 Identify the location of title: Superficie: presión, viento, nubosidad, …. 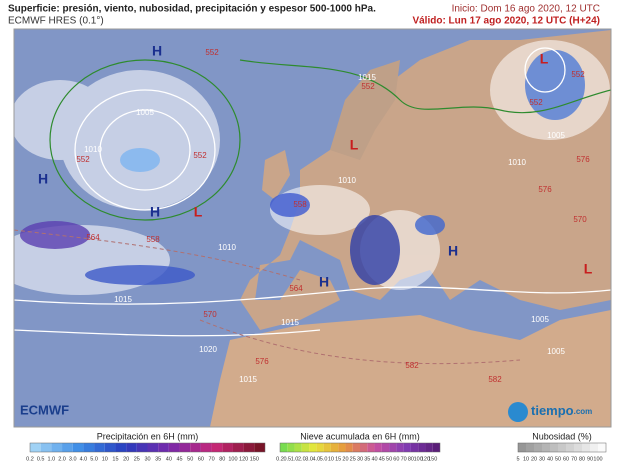
(192, 9).